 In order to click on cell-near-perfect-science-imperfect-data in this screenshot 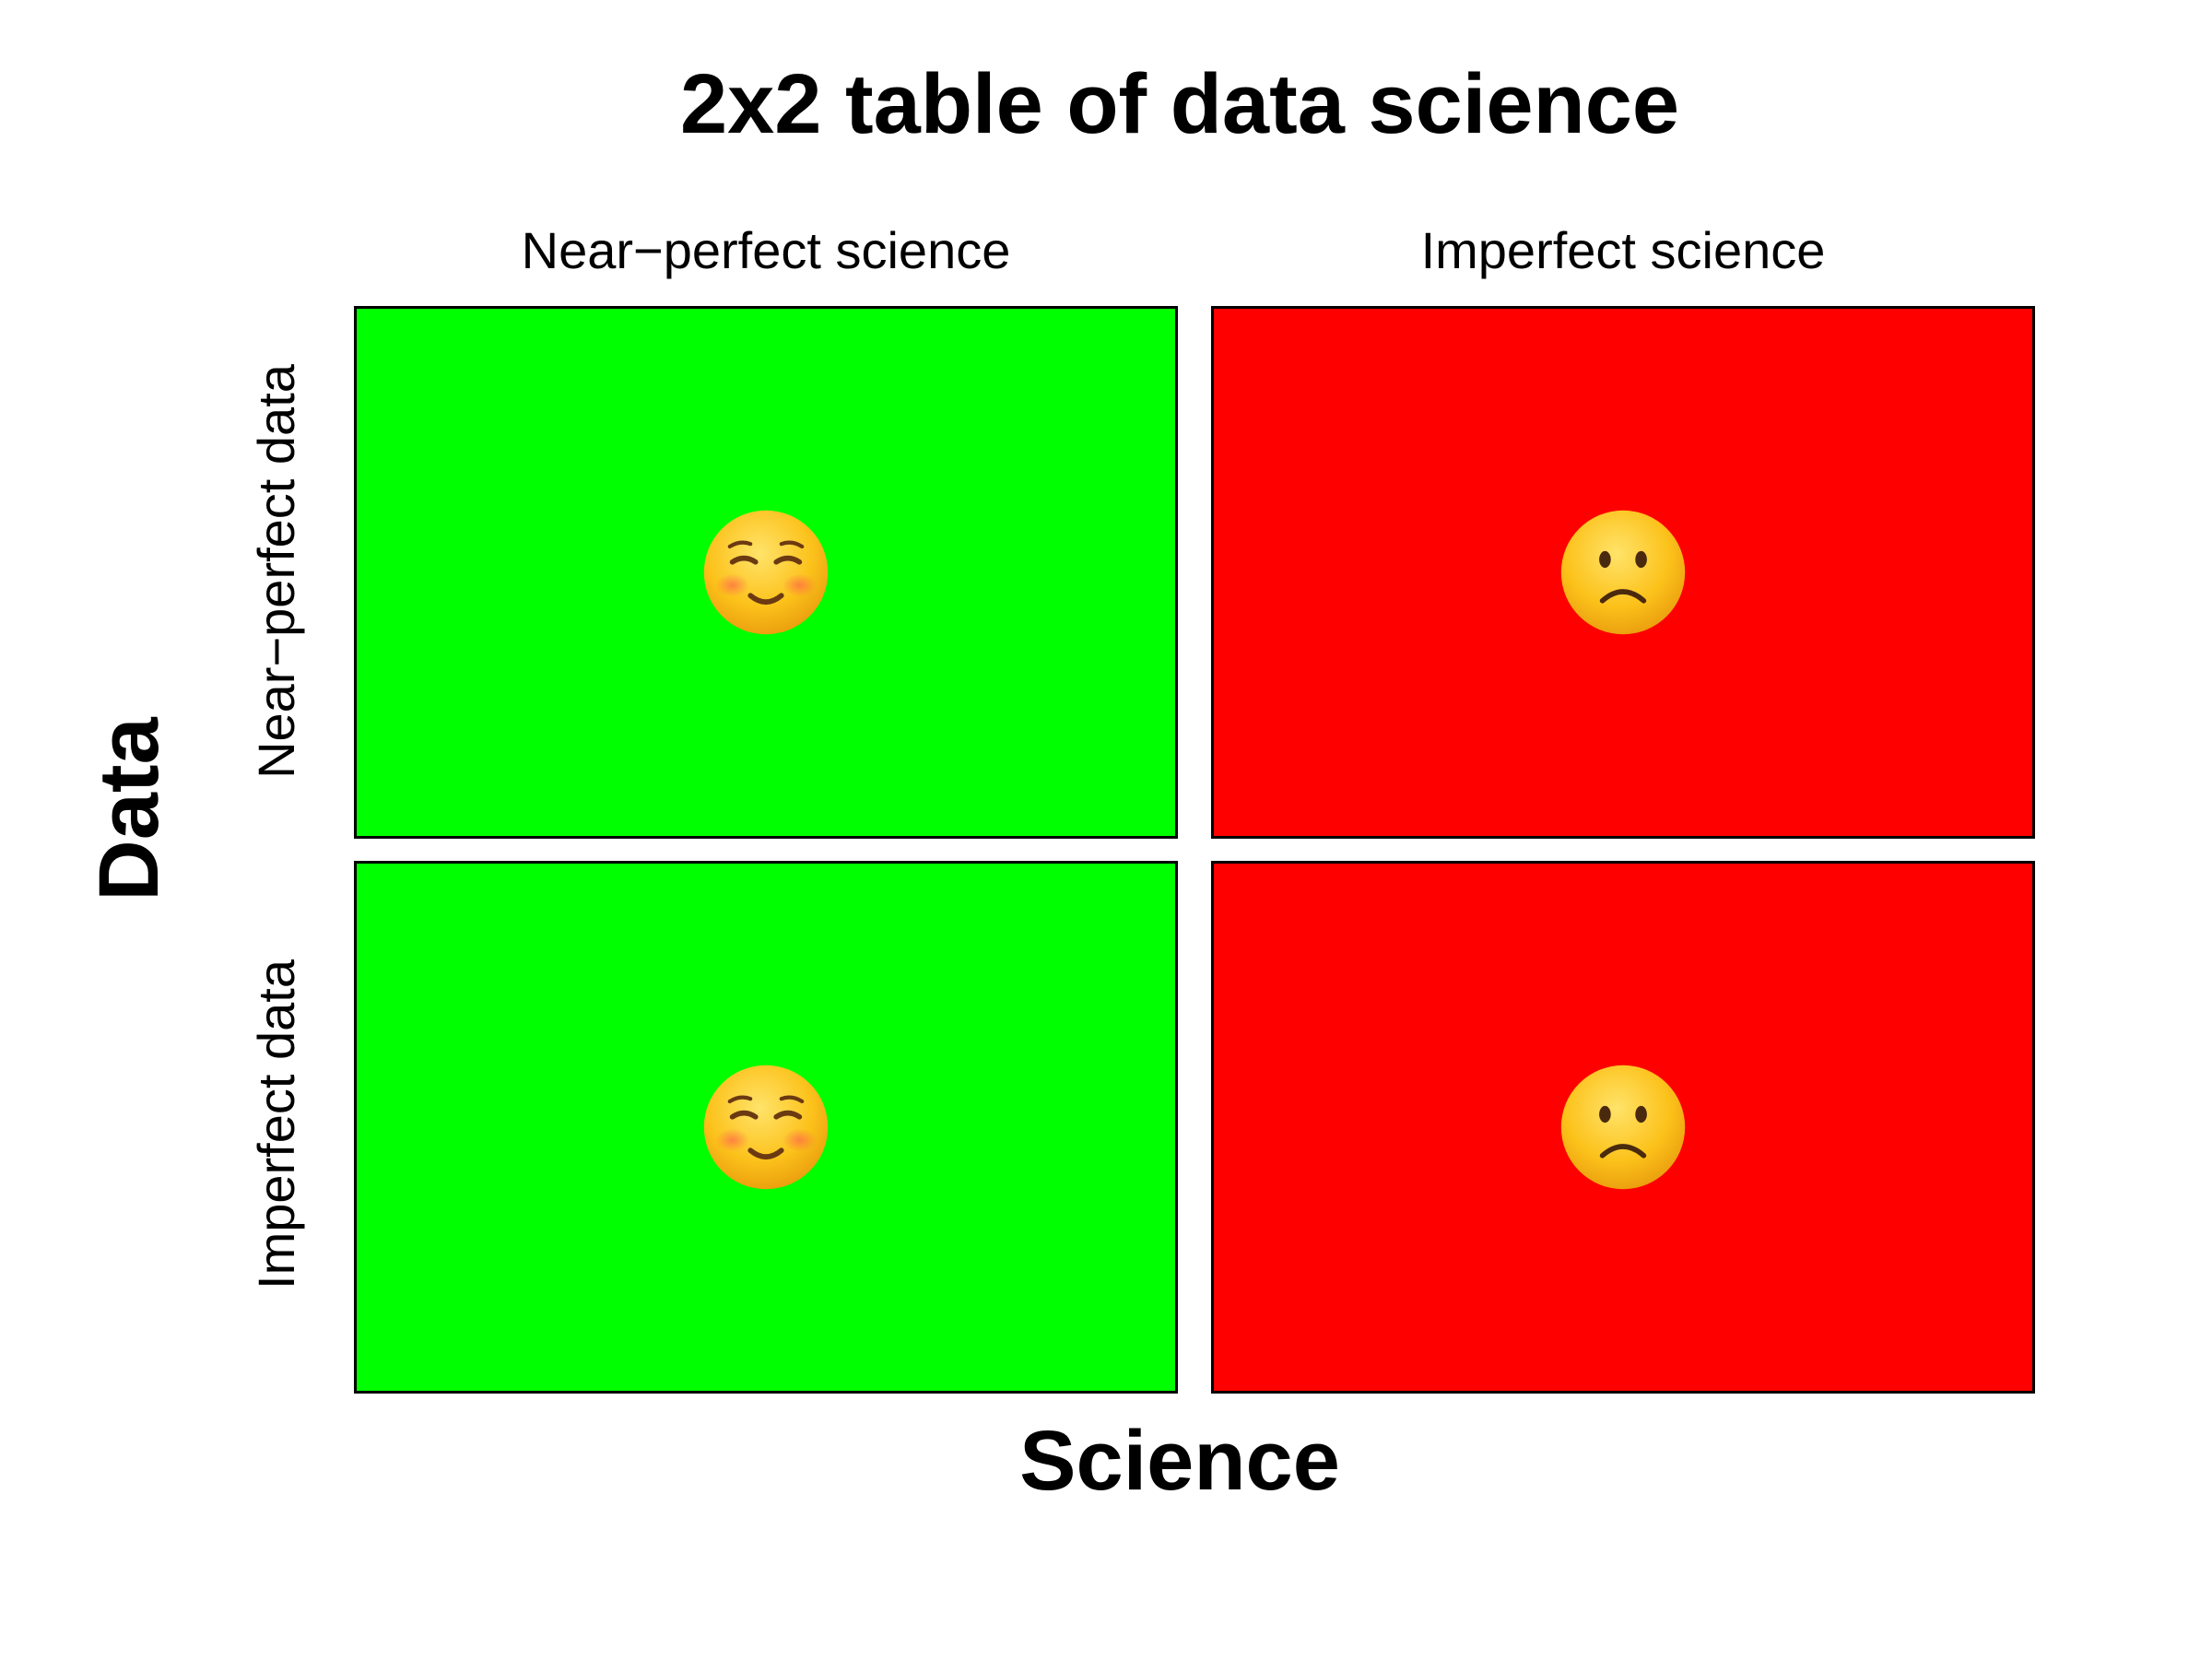, I will do `click(766, 1127)`.